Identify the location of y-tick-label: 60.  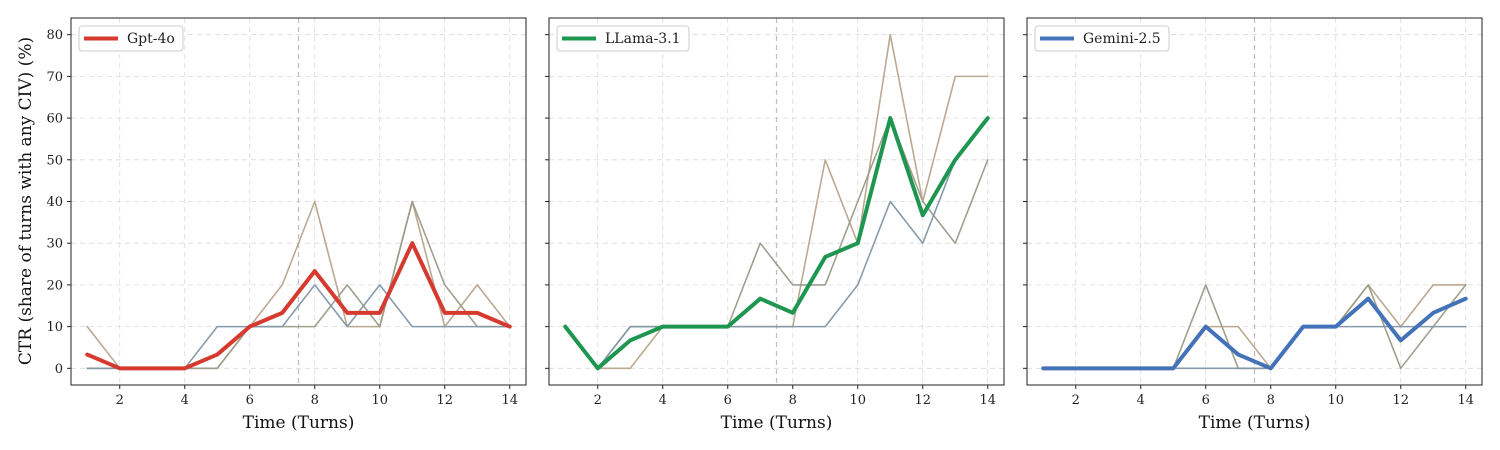
(54, 119).